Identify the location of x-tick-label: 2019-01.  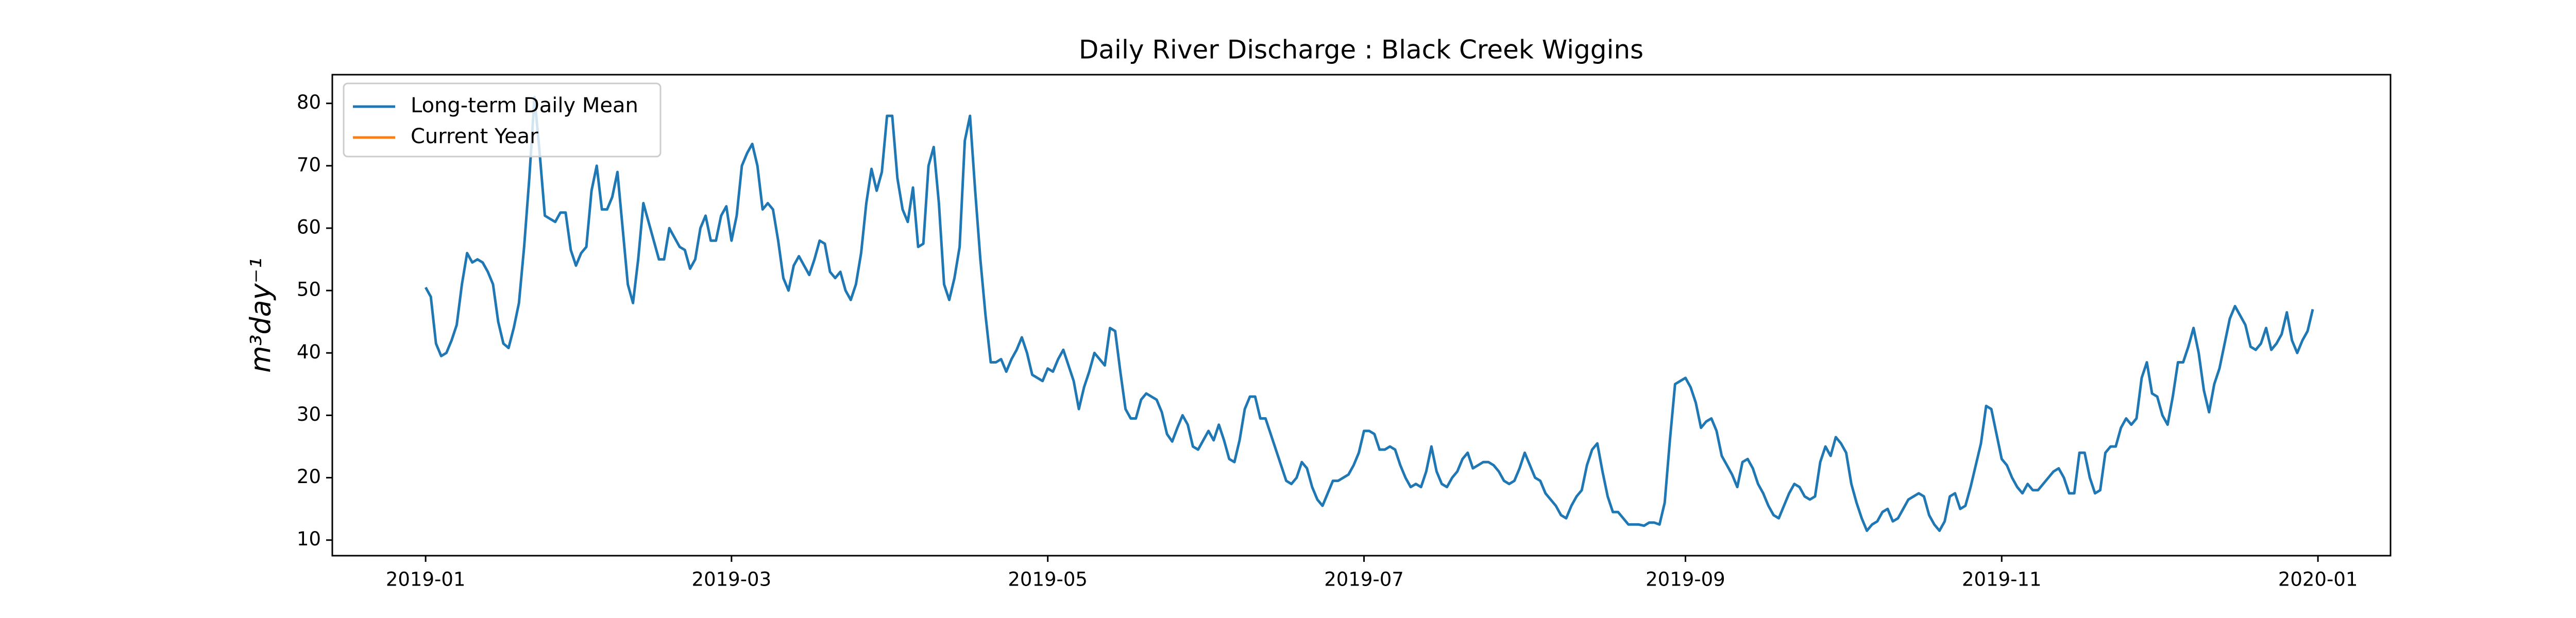
(426, 580).